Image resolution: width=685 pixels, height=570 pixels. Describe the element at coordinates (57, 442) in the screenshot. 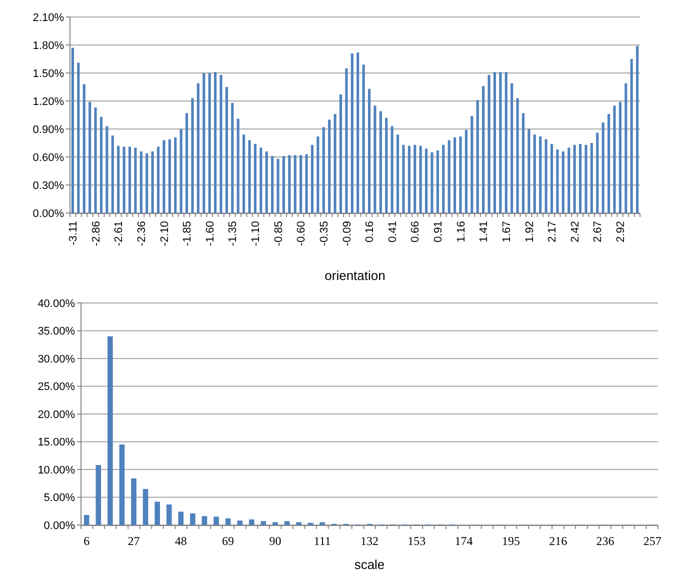

I see `y-tick-label: 15.00%` at that location.